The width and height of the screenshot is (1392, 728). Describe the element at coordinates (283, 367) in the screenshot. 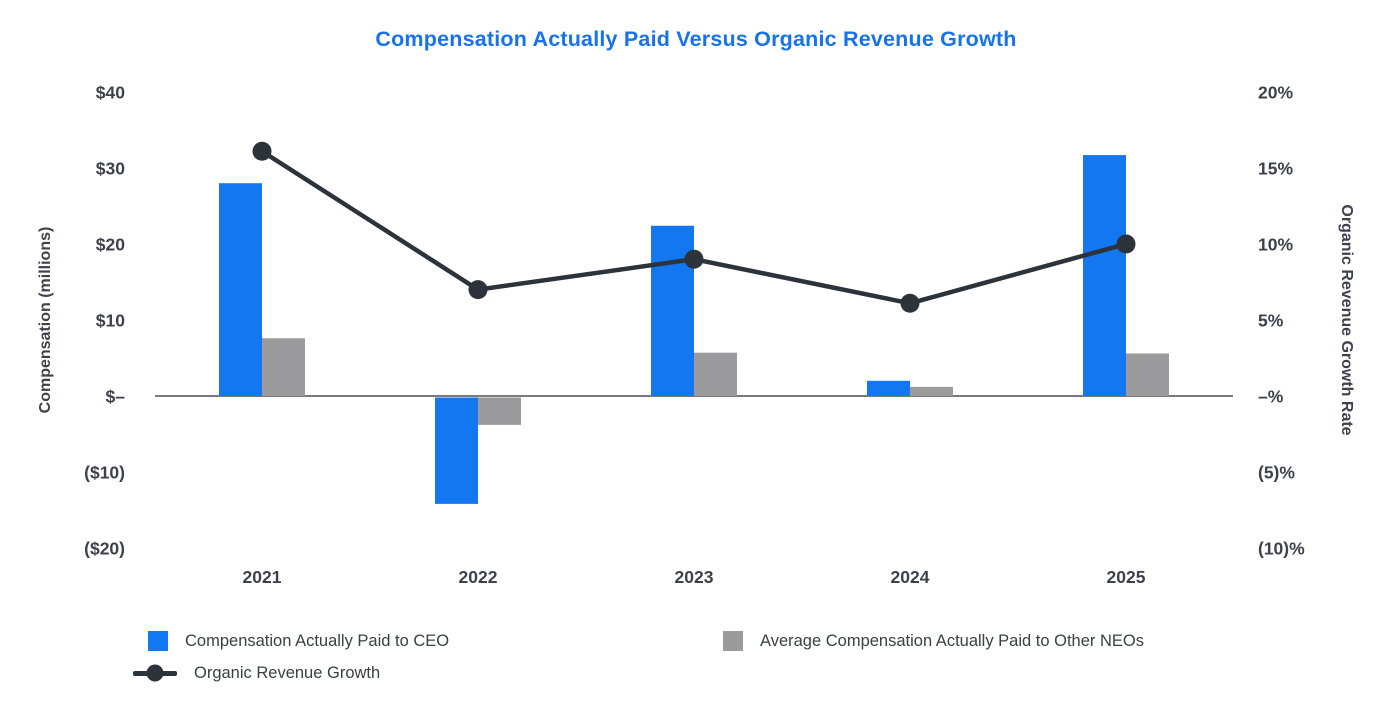

I see `bar-neo-2021` at that location.